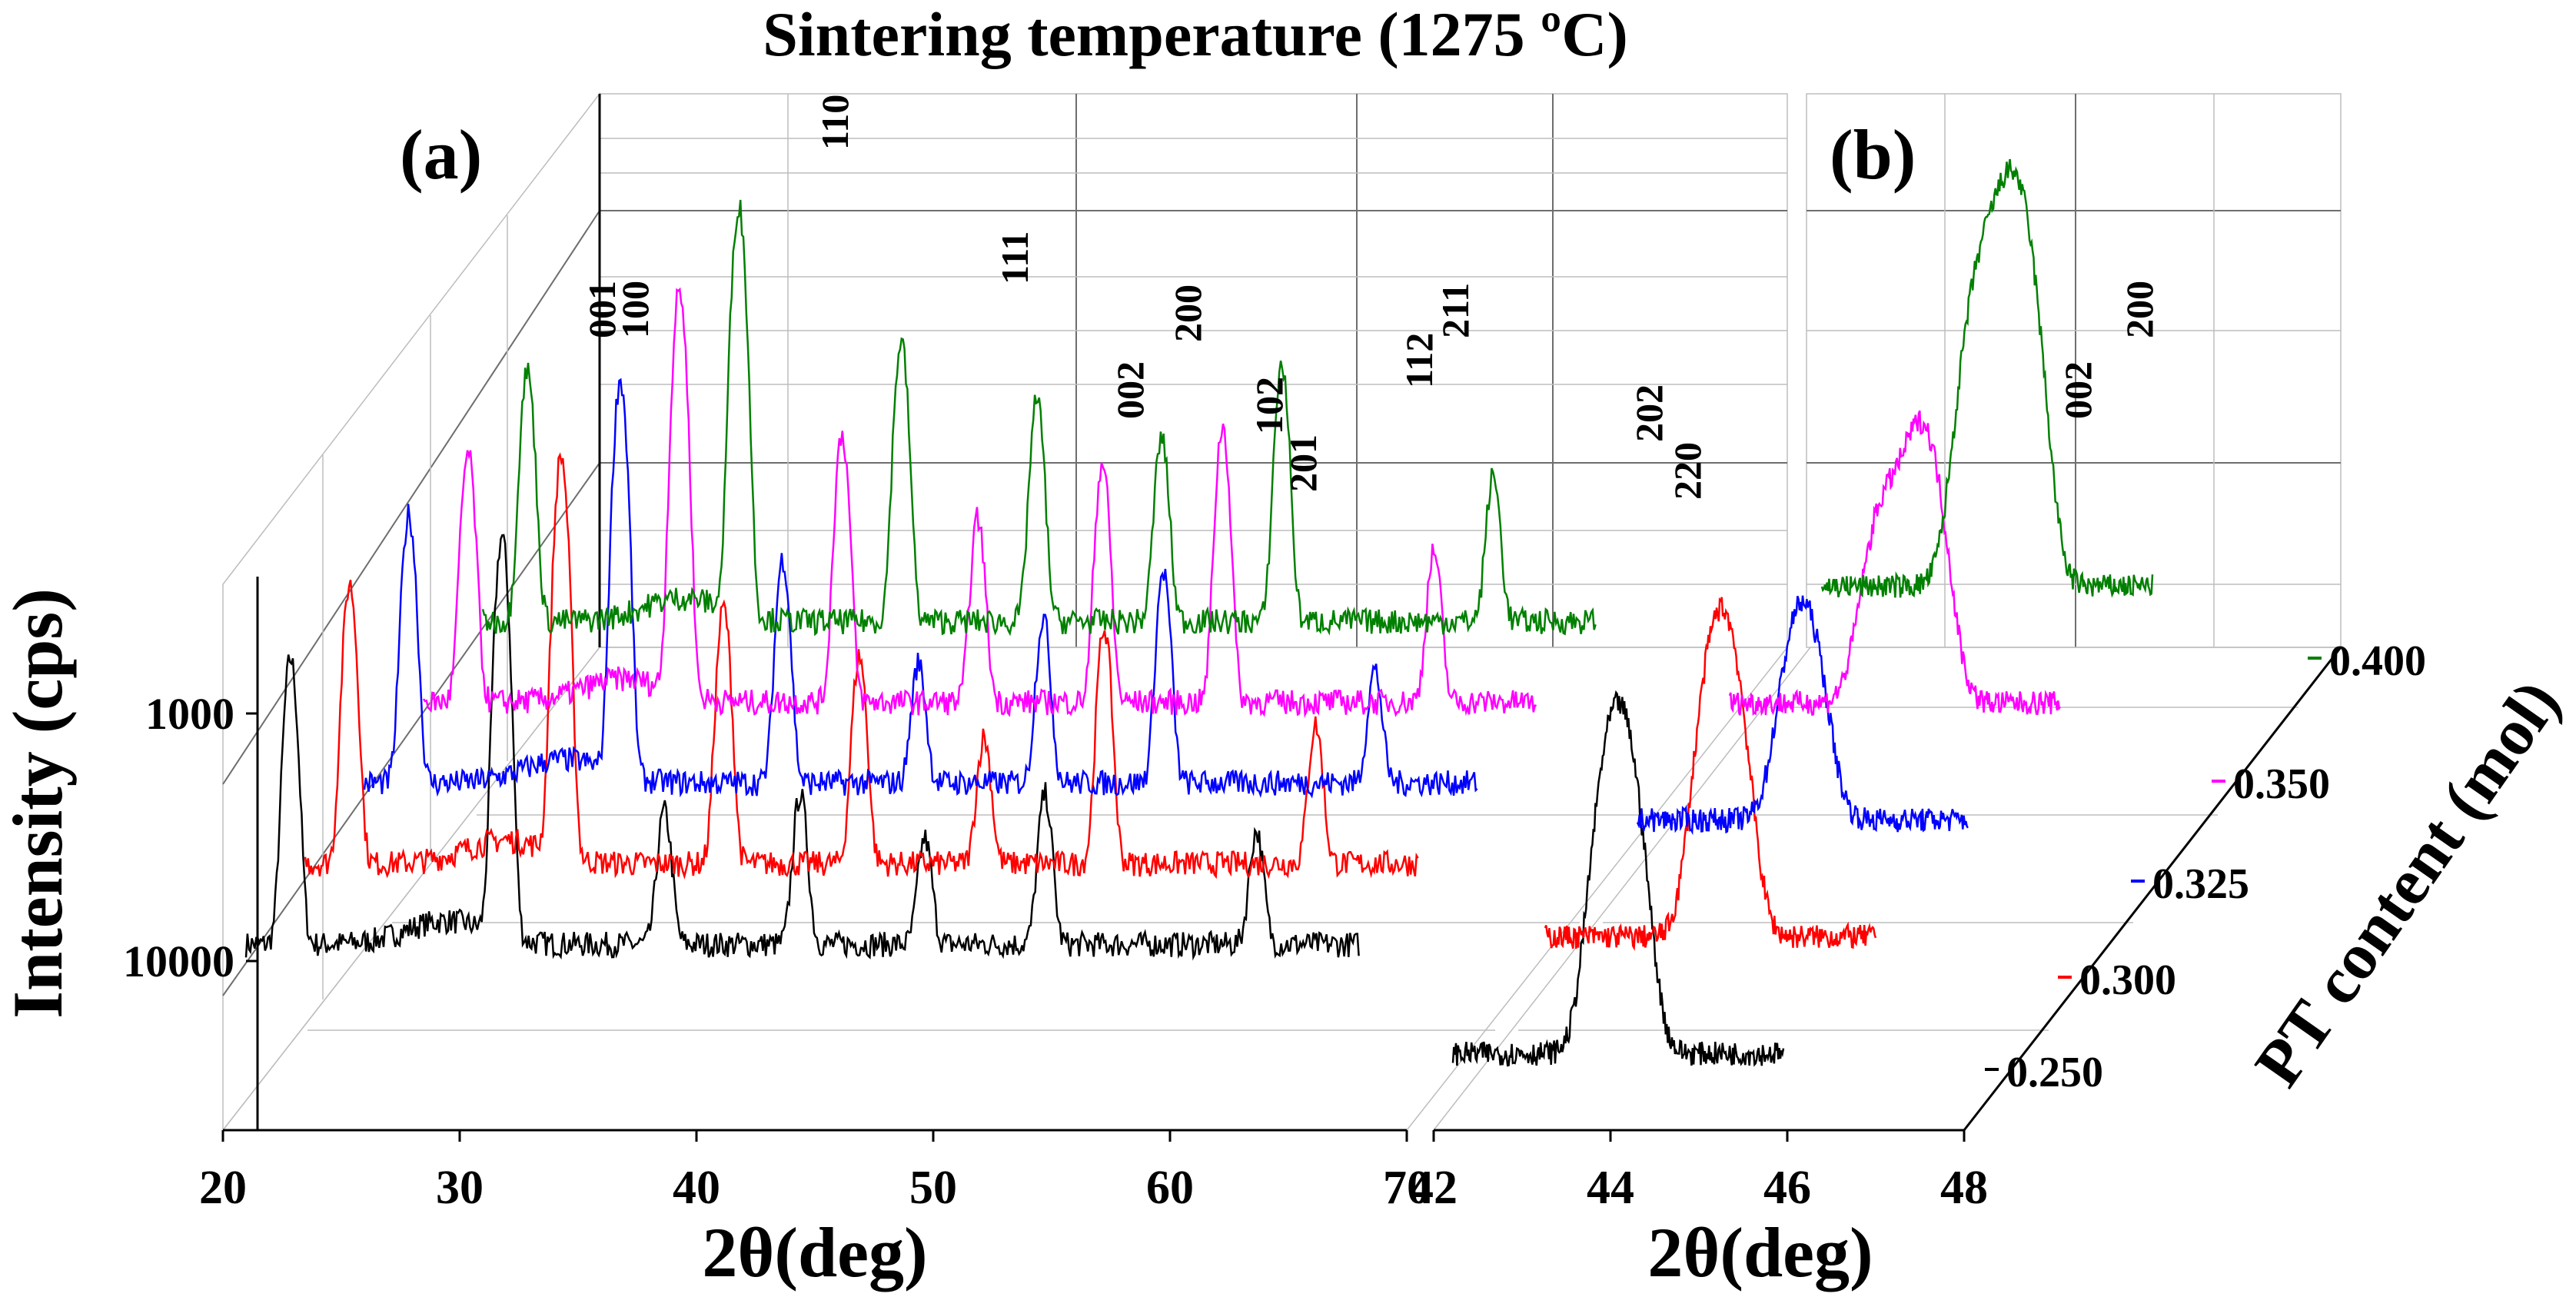 The image size is (2576, 1307). I want to click on z-tick-label: 0.250, so click(2054, 1072).